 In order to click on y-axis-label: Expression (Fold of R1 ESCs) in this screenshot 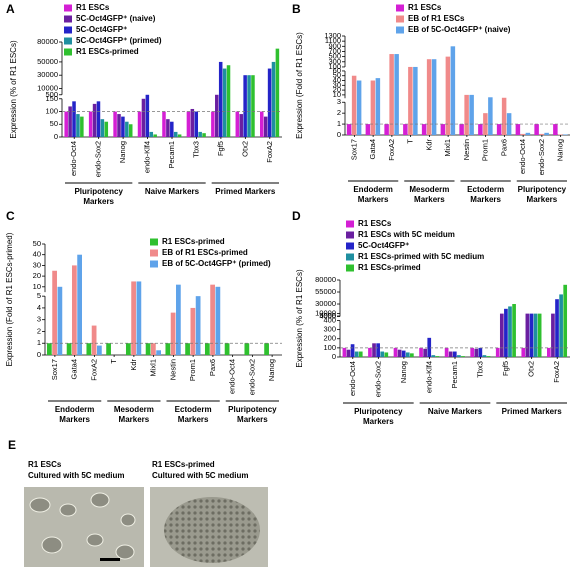, I will do `click(299, 85)`.